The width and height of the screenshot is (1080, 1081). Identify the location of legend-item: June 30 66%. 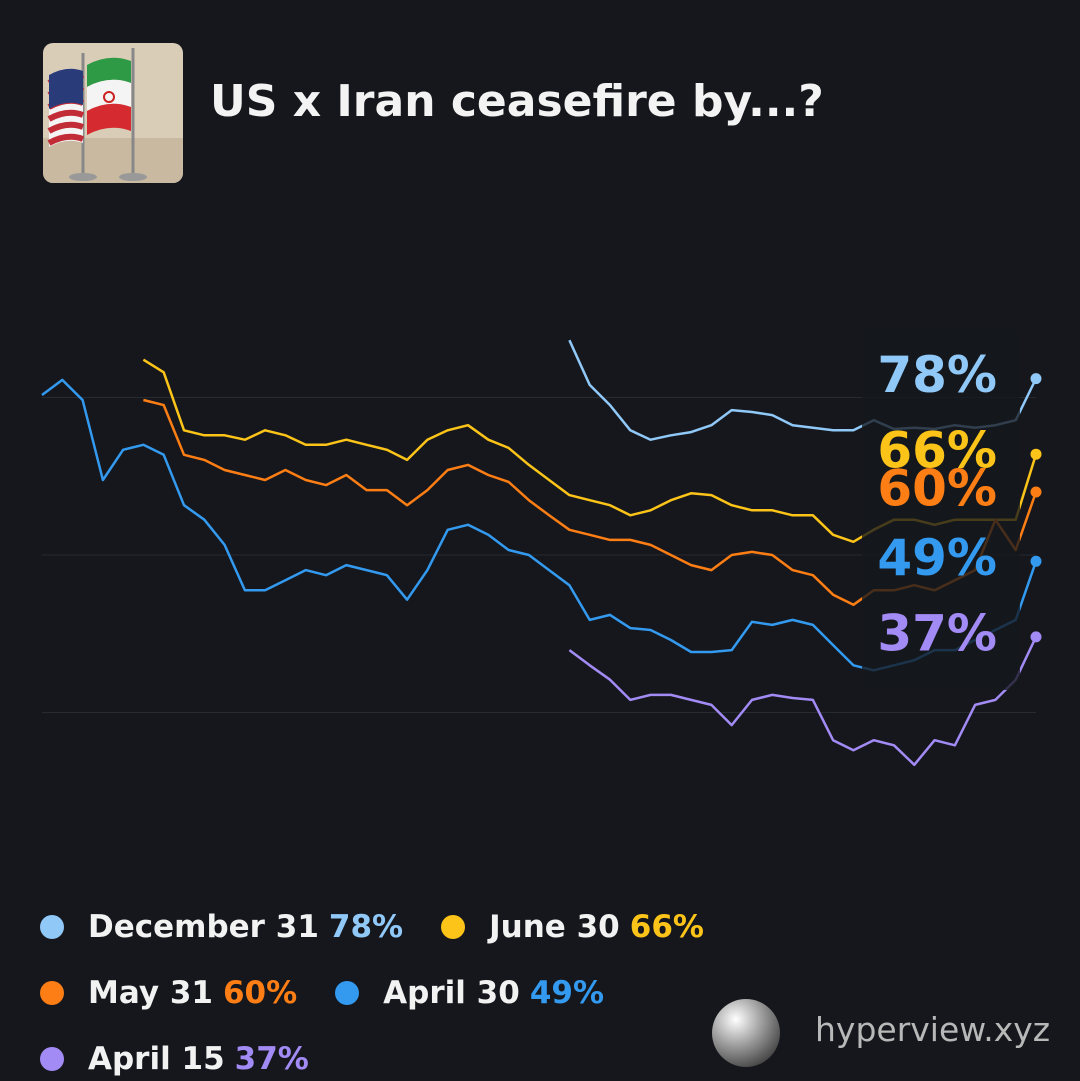
(572, 927).